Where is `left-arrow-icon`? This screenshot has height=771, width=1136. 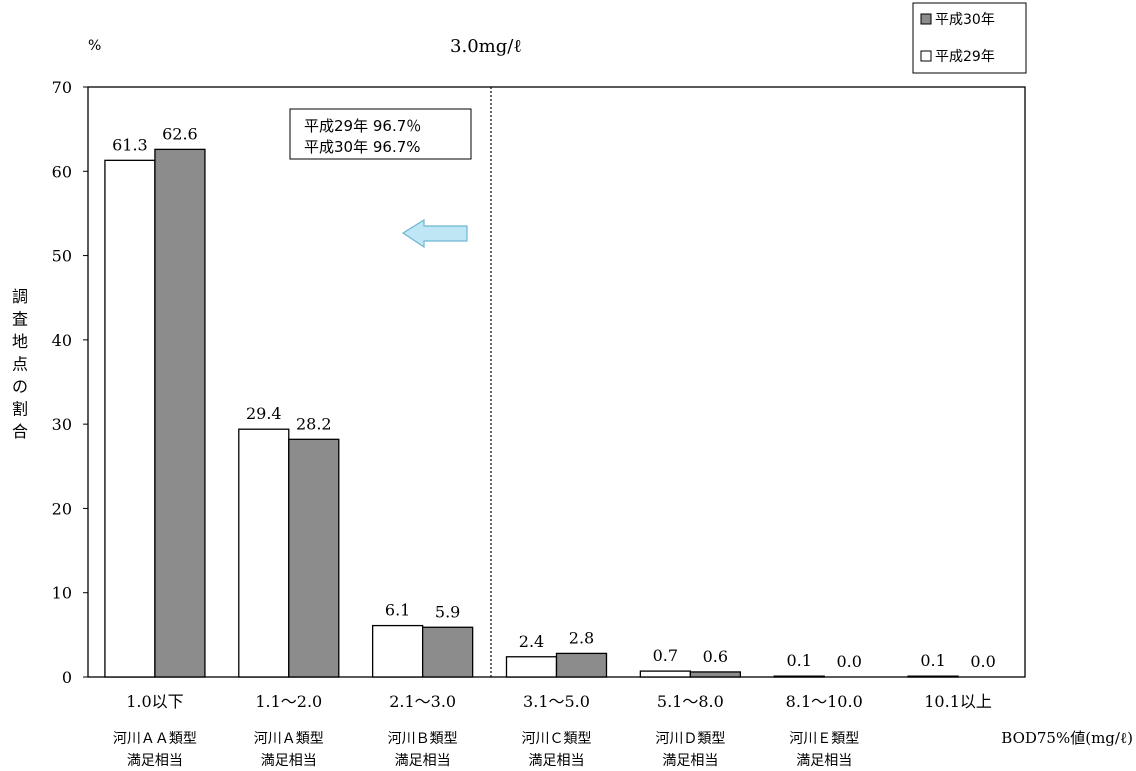 left-arrow-icon is located at coordinates (434, 233).